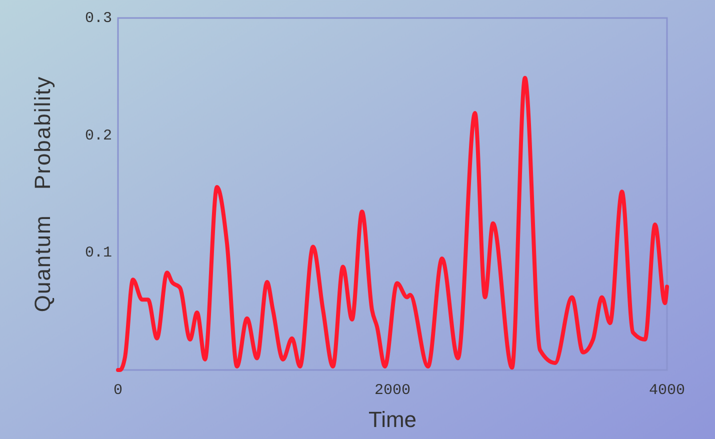 The height and width of the screenshot is (439, 715). I want to click on y-tick-label: 0.3, so click(98, 18).